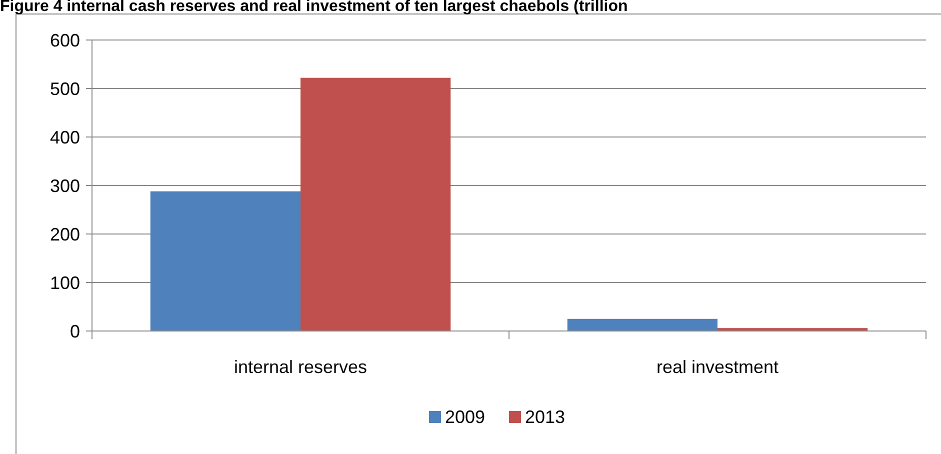 This screenshot has width=941, height=454. Describe the element at coordinates (75, 331) in the screenshot. I see `y-tick-label: 0` at that location.